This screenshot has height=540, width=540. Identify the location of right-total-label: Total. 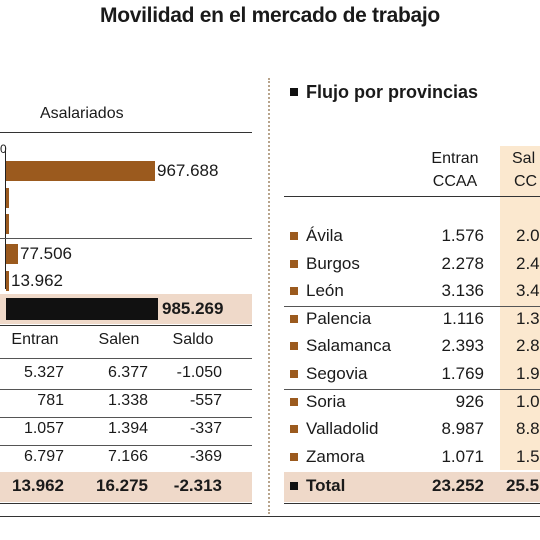
(326, 485).